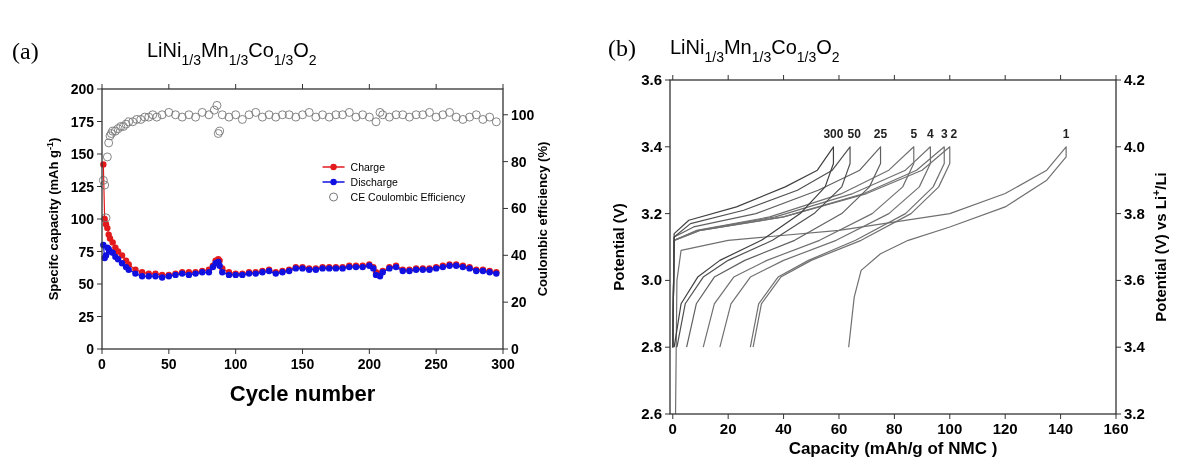  Describe the element at coordinates (651, 79) in the screenshot. I see `y-tick-label: 3.6` at that location.